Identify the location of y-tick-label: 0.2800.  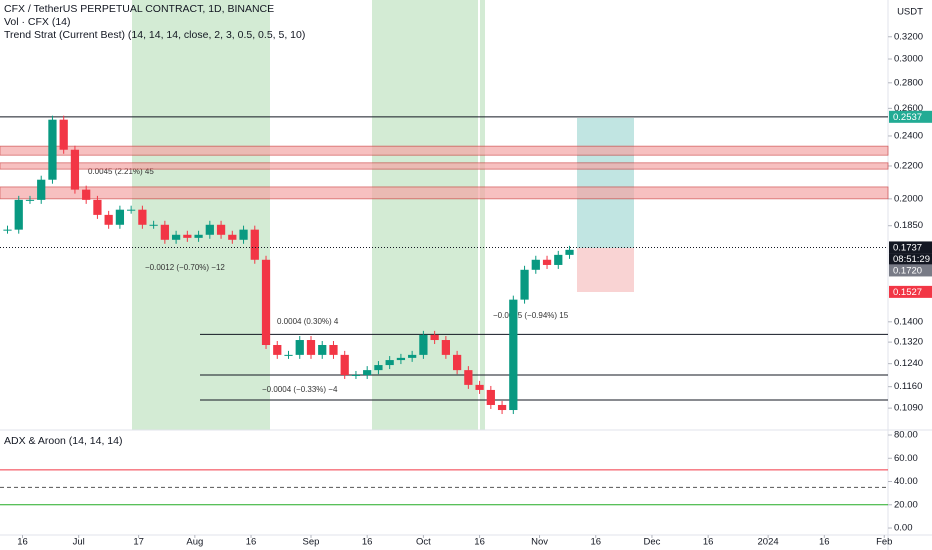
(908, 82).